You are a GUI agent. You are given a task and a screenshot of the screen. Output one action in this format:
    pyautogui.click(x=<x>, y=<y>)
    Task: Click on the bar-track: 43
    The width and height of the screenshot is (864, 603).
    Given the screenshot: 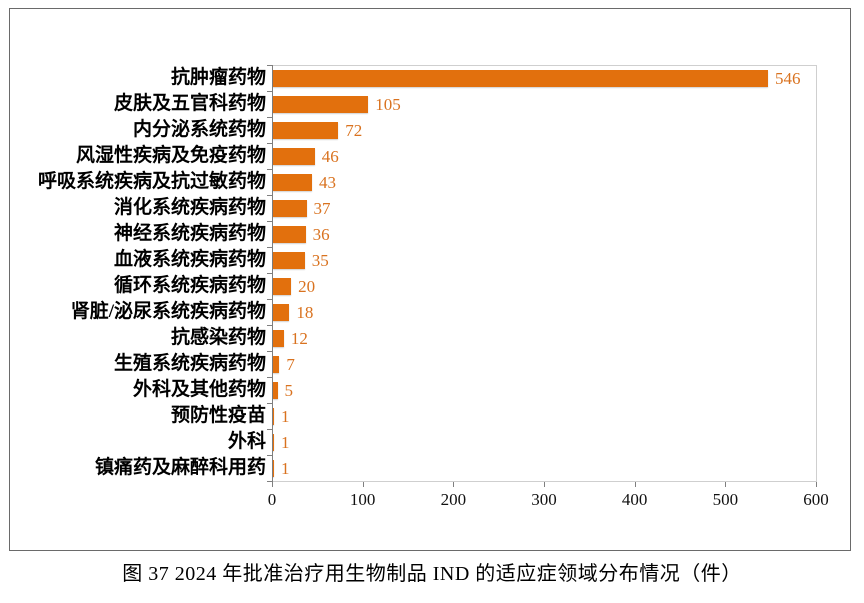 What is the action you would take?
    pyautogui.click(x=545, y=182)
    